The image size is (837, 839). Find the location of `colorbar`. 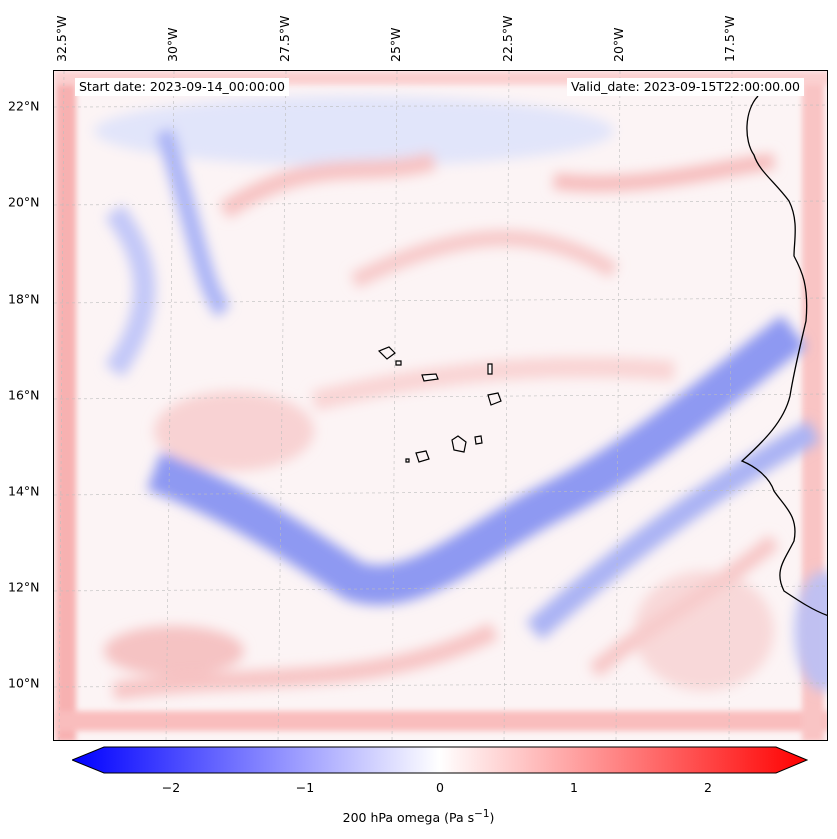

colorbar is located at coordinates (440, 760).